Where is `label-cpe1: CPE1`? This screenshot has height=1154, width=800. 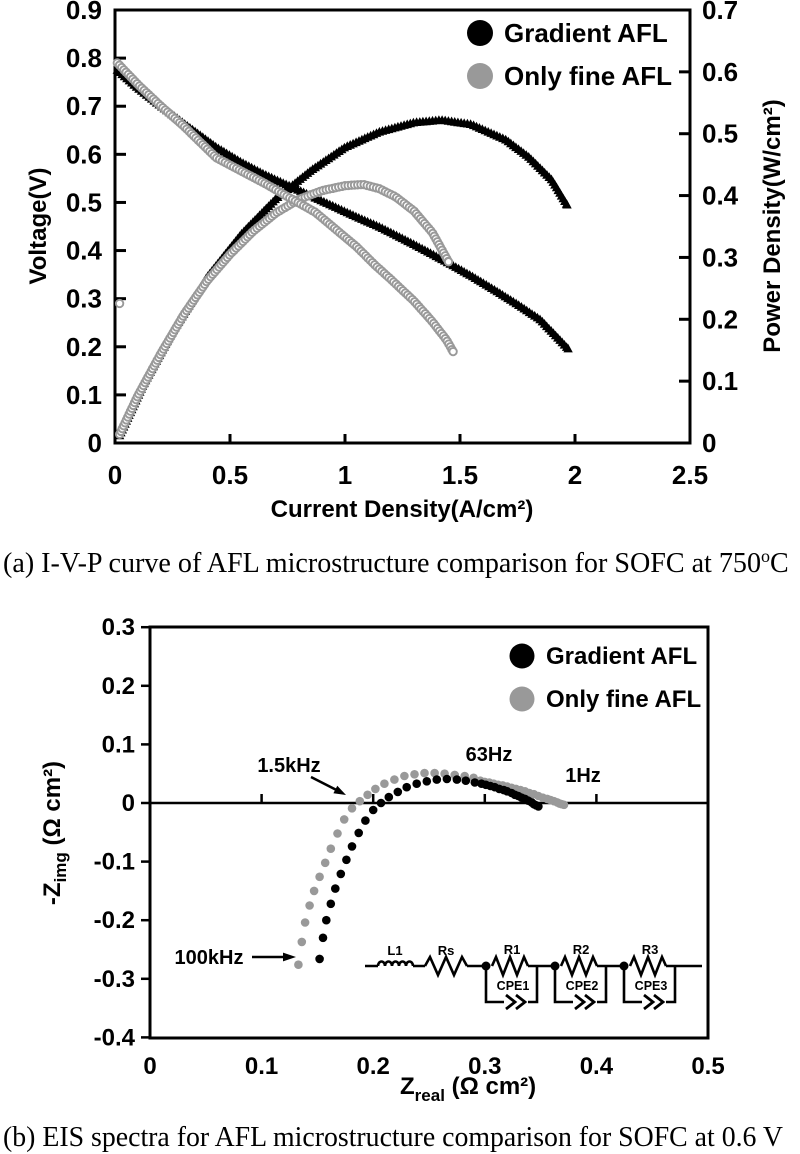
label-cpe1: CPE1 is located at coordinates (513, 986).